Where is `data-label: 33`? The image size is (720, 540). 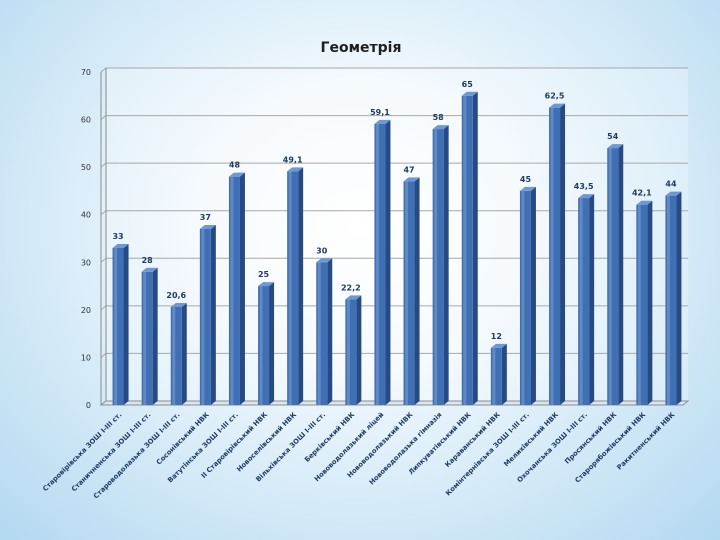 data-label: 33 is located at coordinates (117, 236).